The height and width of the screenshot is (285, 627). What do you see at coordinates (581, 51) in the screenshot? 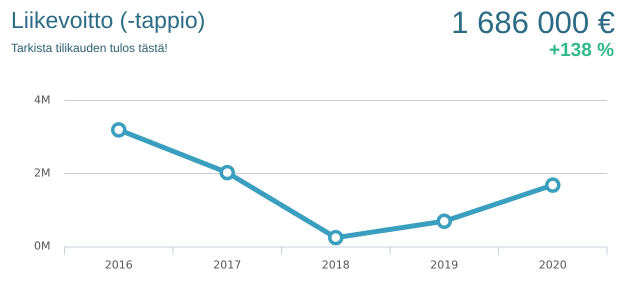
I see `text: +138 %` at bounding box center [581, 51].